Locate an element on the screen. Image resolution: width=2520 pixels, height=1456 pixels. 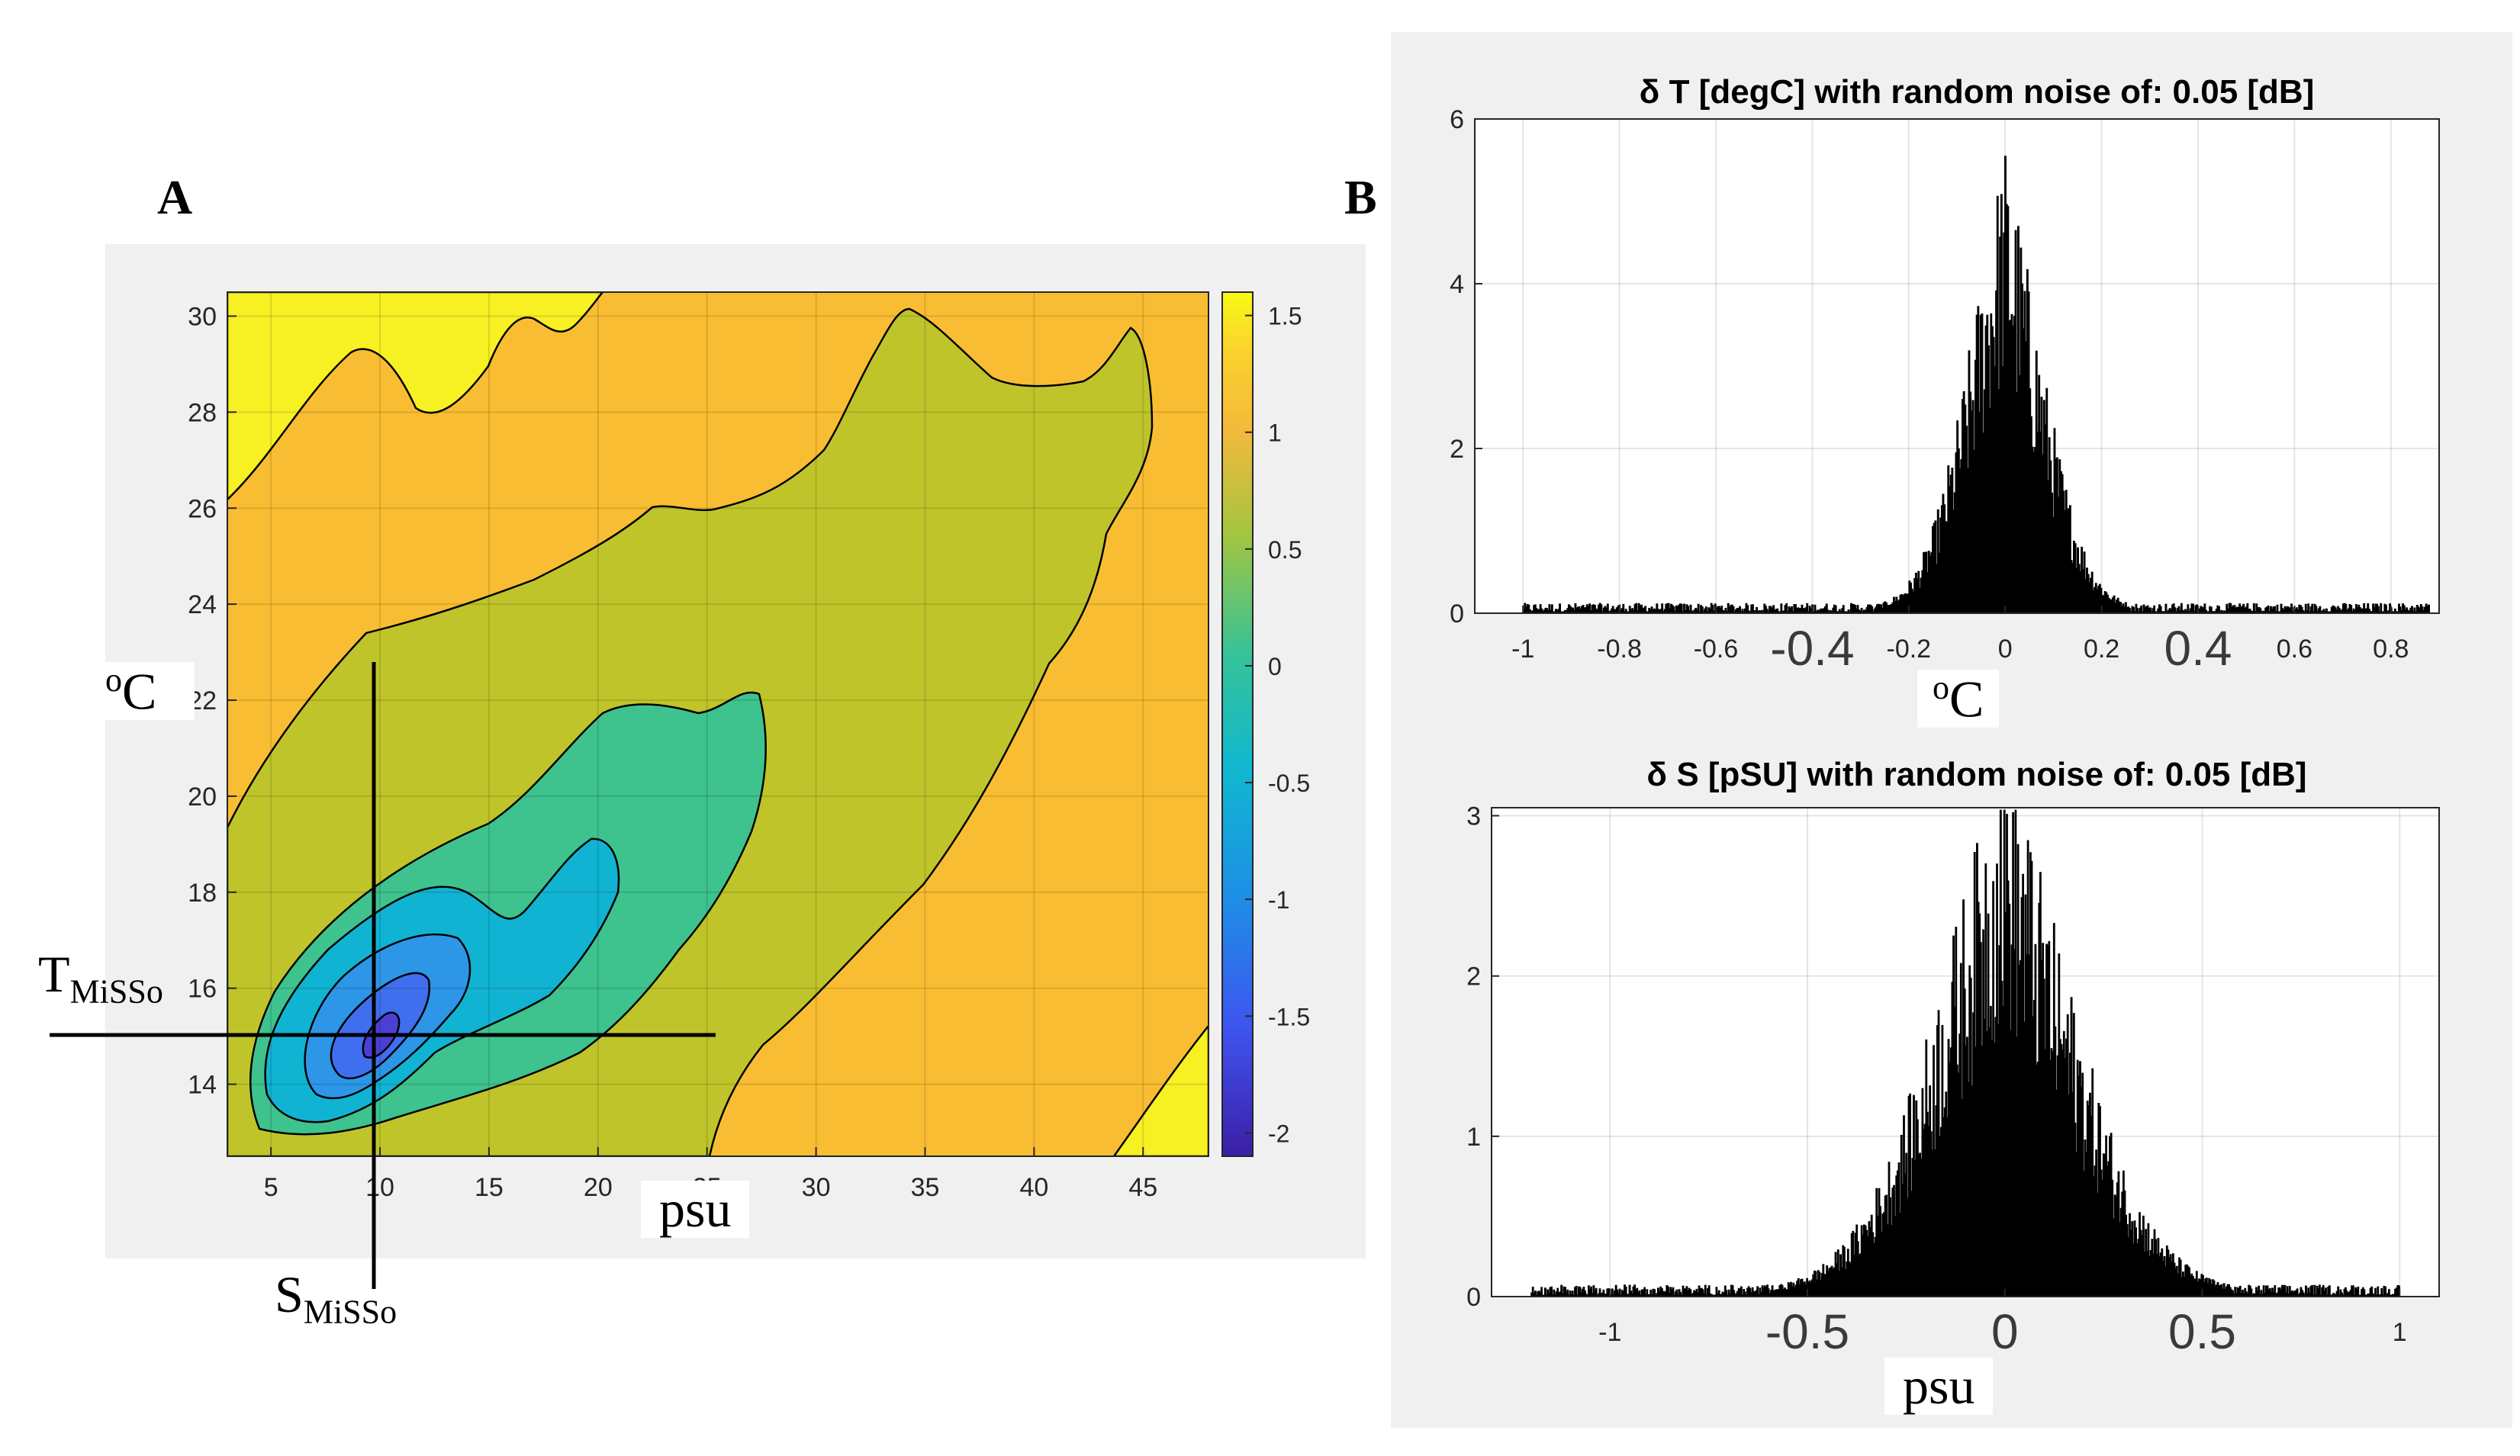
contour-x-tick-label: 15 is located at coordinates (489, 1187).